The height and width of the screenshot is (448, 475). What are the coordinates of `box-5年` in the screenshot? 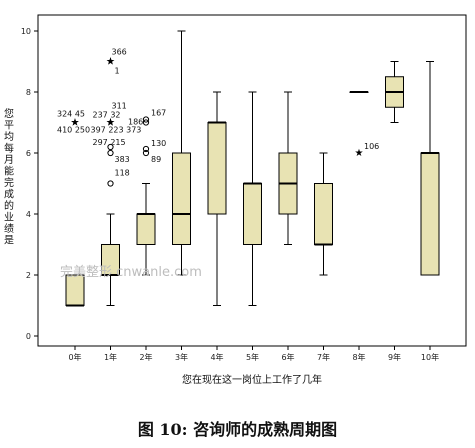 It's located at (252, 198).